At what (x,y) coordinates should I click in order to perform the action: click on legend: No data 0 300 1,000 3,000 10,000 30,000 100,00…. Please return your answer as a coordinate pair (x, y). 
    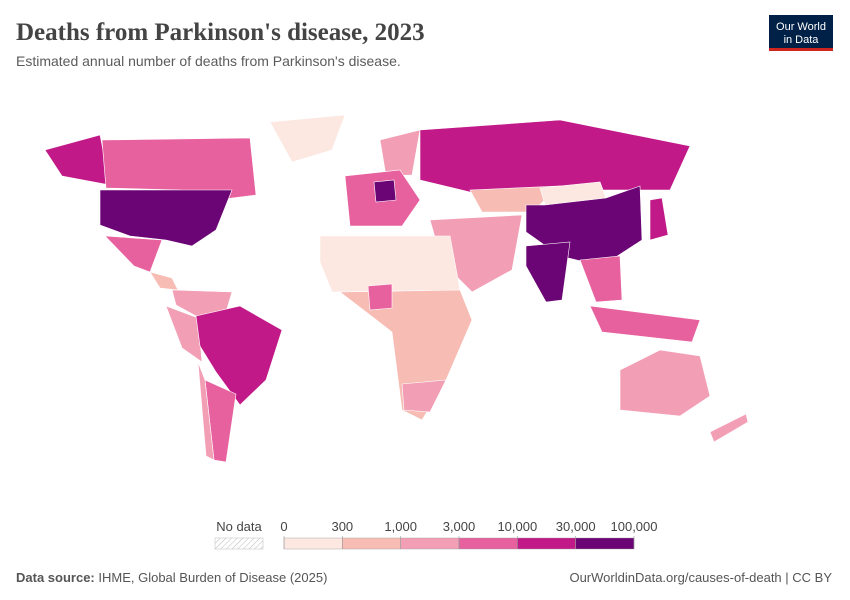
    Looking at the image, I should click on (436, 534).